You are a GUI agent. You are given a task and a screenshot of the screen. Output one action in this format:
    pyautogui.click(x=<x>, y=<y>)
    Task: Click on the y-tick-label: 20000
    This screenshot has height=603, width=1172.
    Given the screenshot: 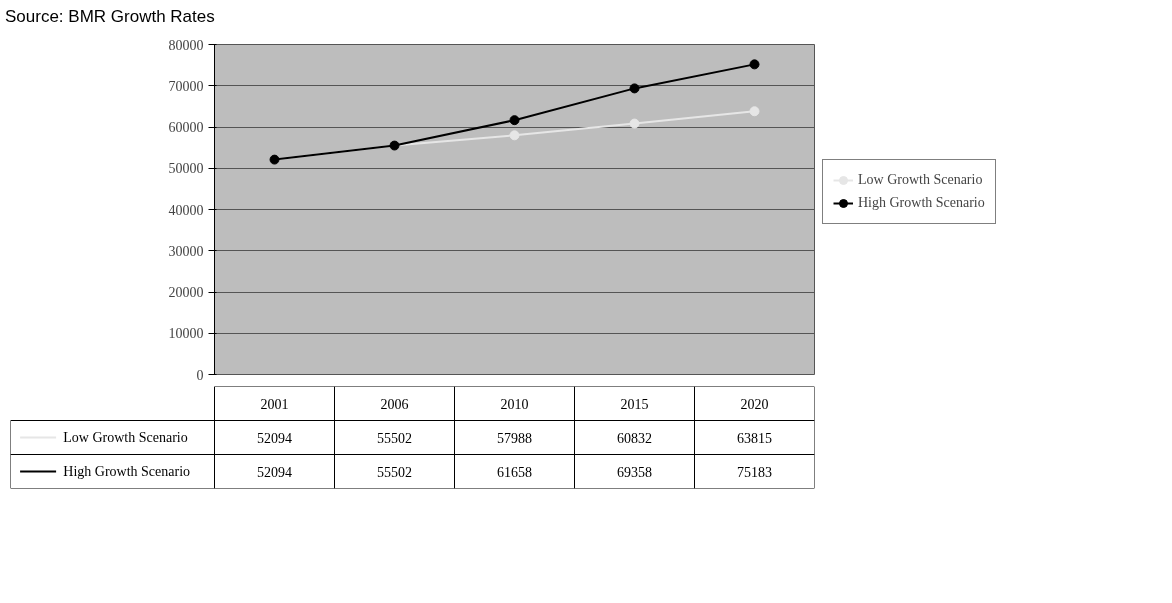 What is the action you would take?
    pyautogui.click(x=186, y=293)
    